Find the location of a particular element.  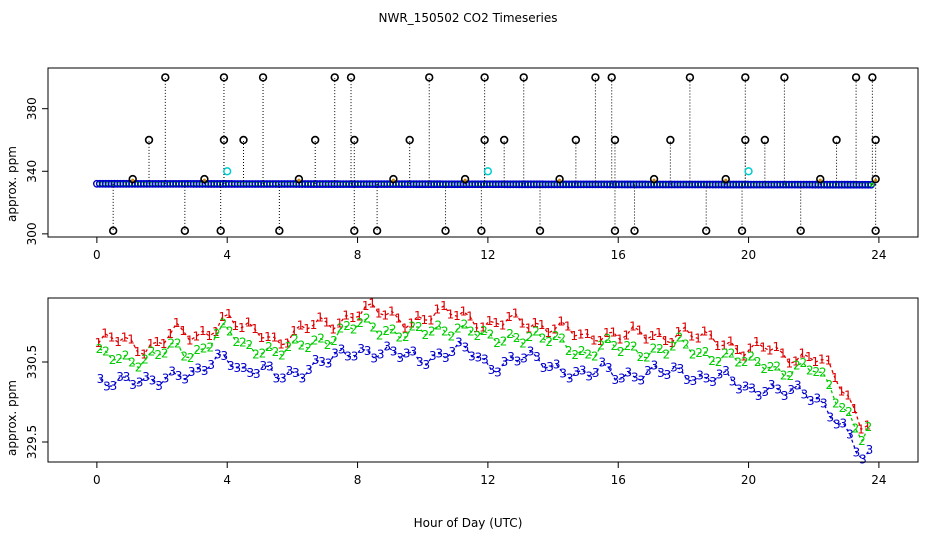

x-axis-title: Hour of Day (UTC) is located at coordinates (468, 523).